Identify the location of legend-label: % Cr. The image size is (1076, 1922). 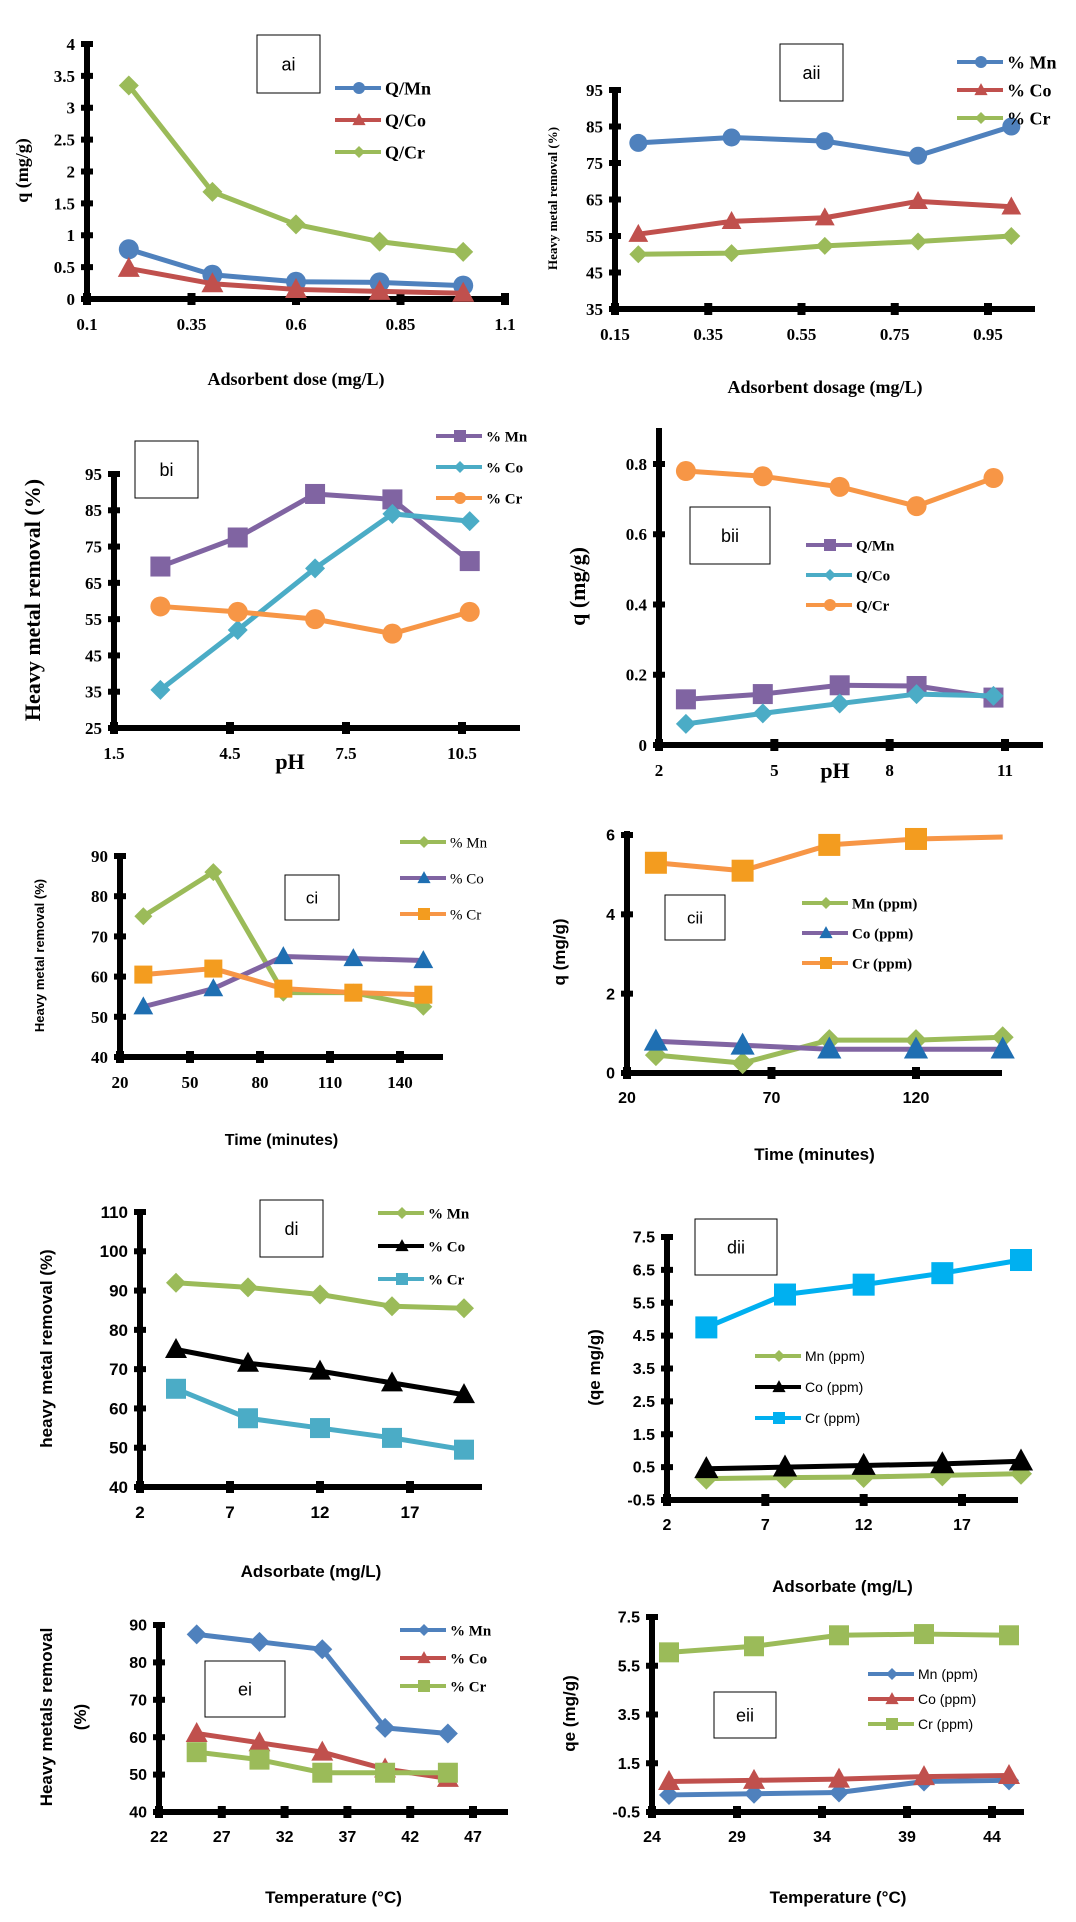
(446, 1280).